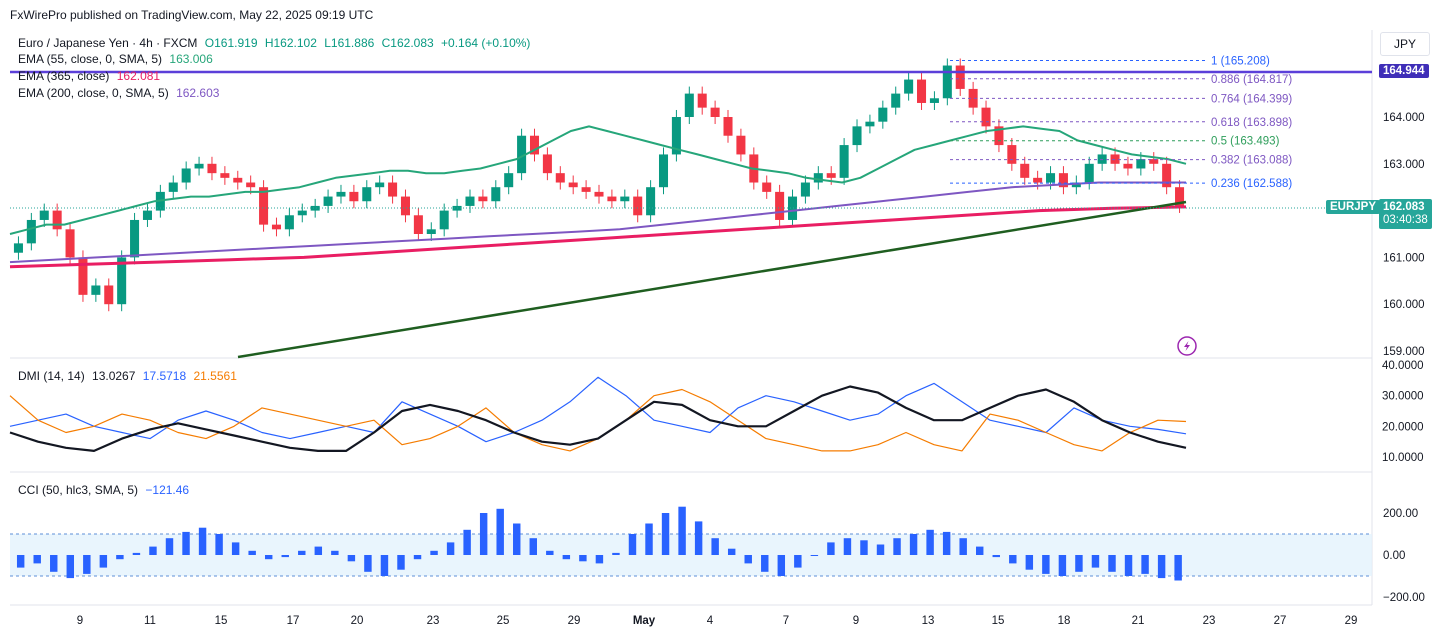  I want to click on ema200-line, so click(597, 222).